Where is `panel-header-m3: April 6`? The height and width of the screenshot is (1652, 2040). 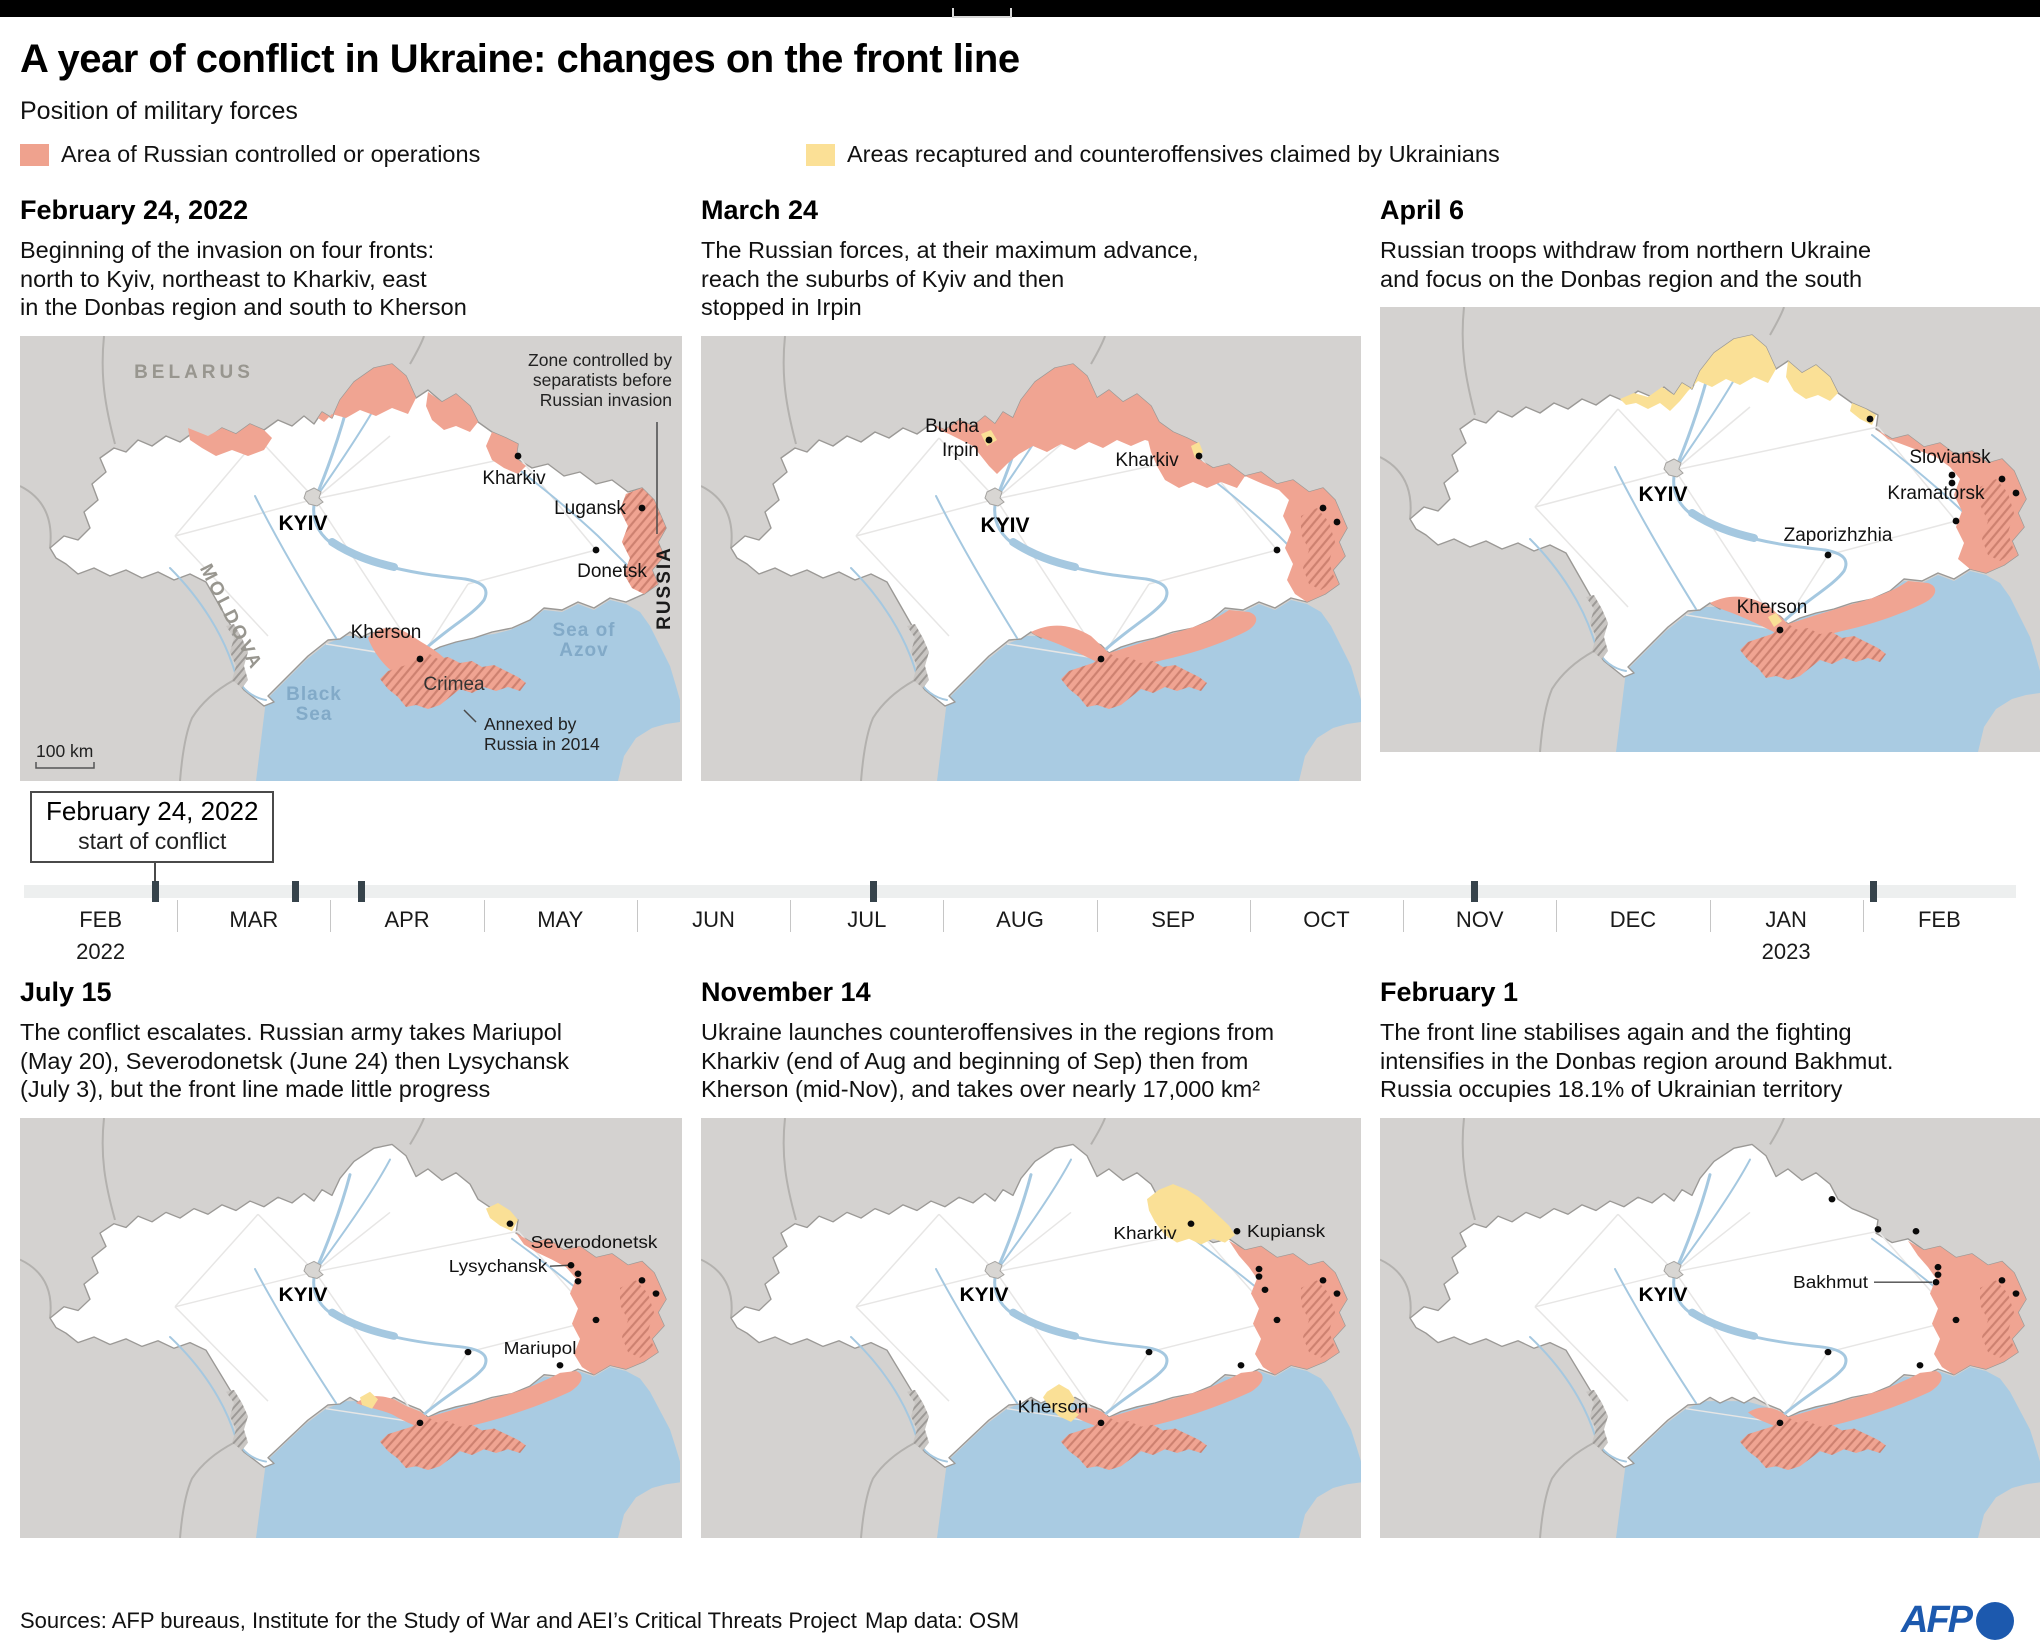
panel-header-m3: April 6 is located at coordinates (1422, 210).